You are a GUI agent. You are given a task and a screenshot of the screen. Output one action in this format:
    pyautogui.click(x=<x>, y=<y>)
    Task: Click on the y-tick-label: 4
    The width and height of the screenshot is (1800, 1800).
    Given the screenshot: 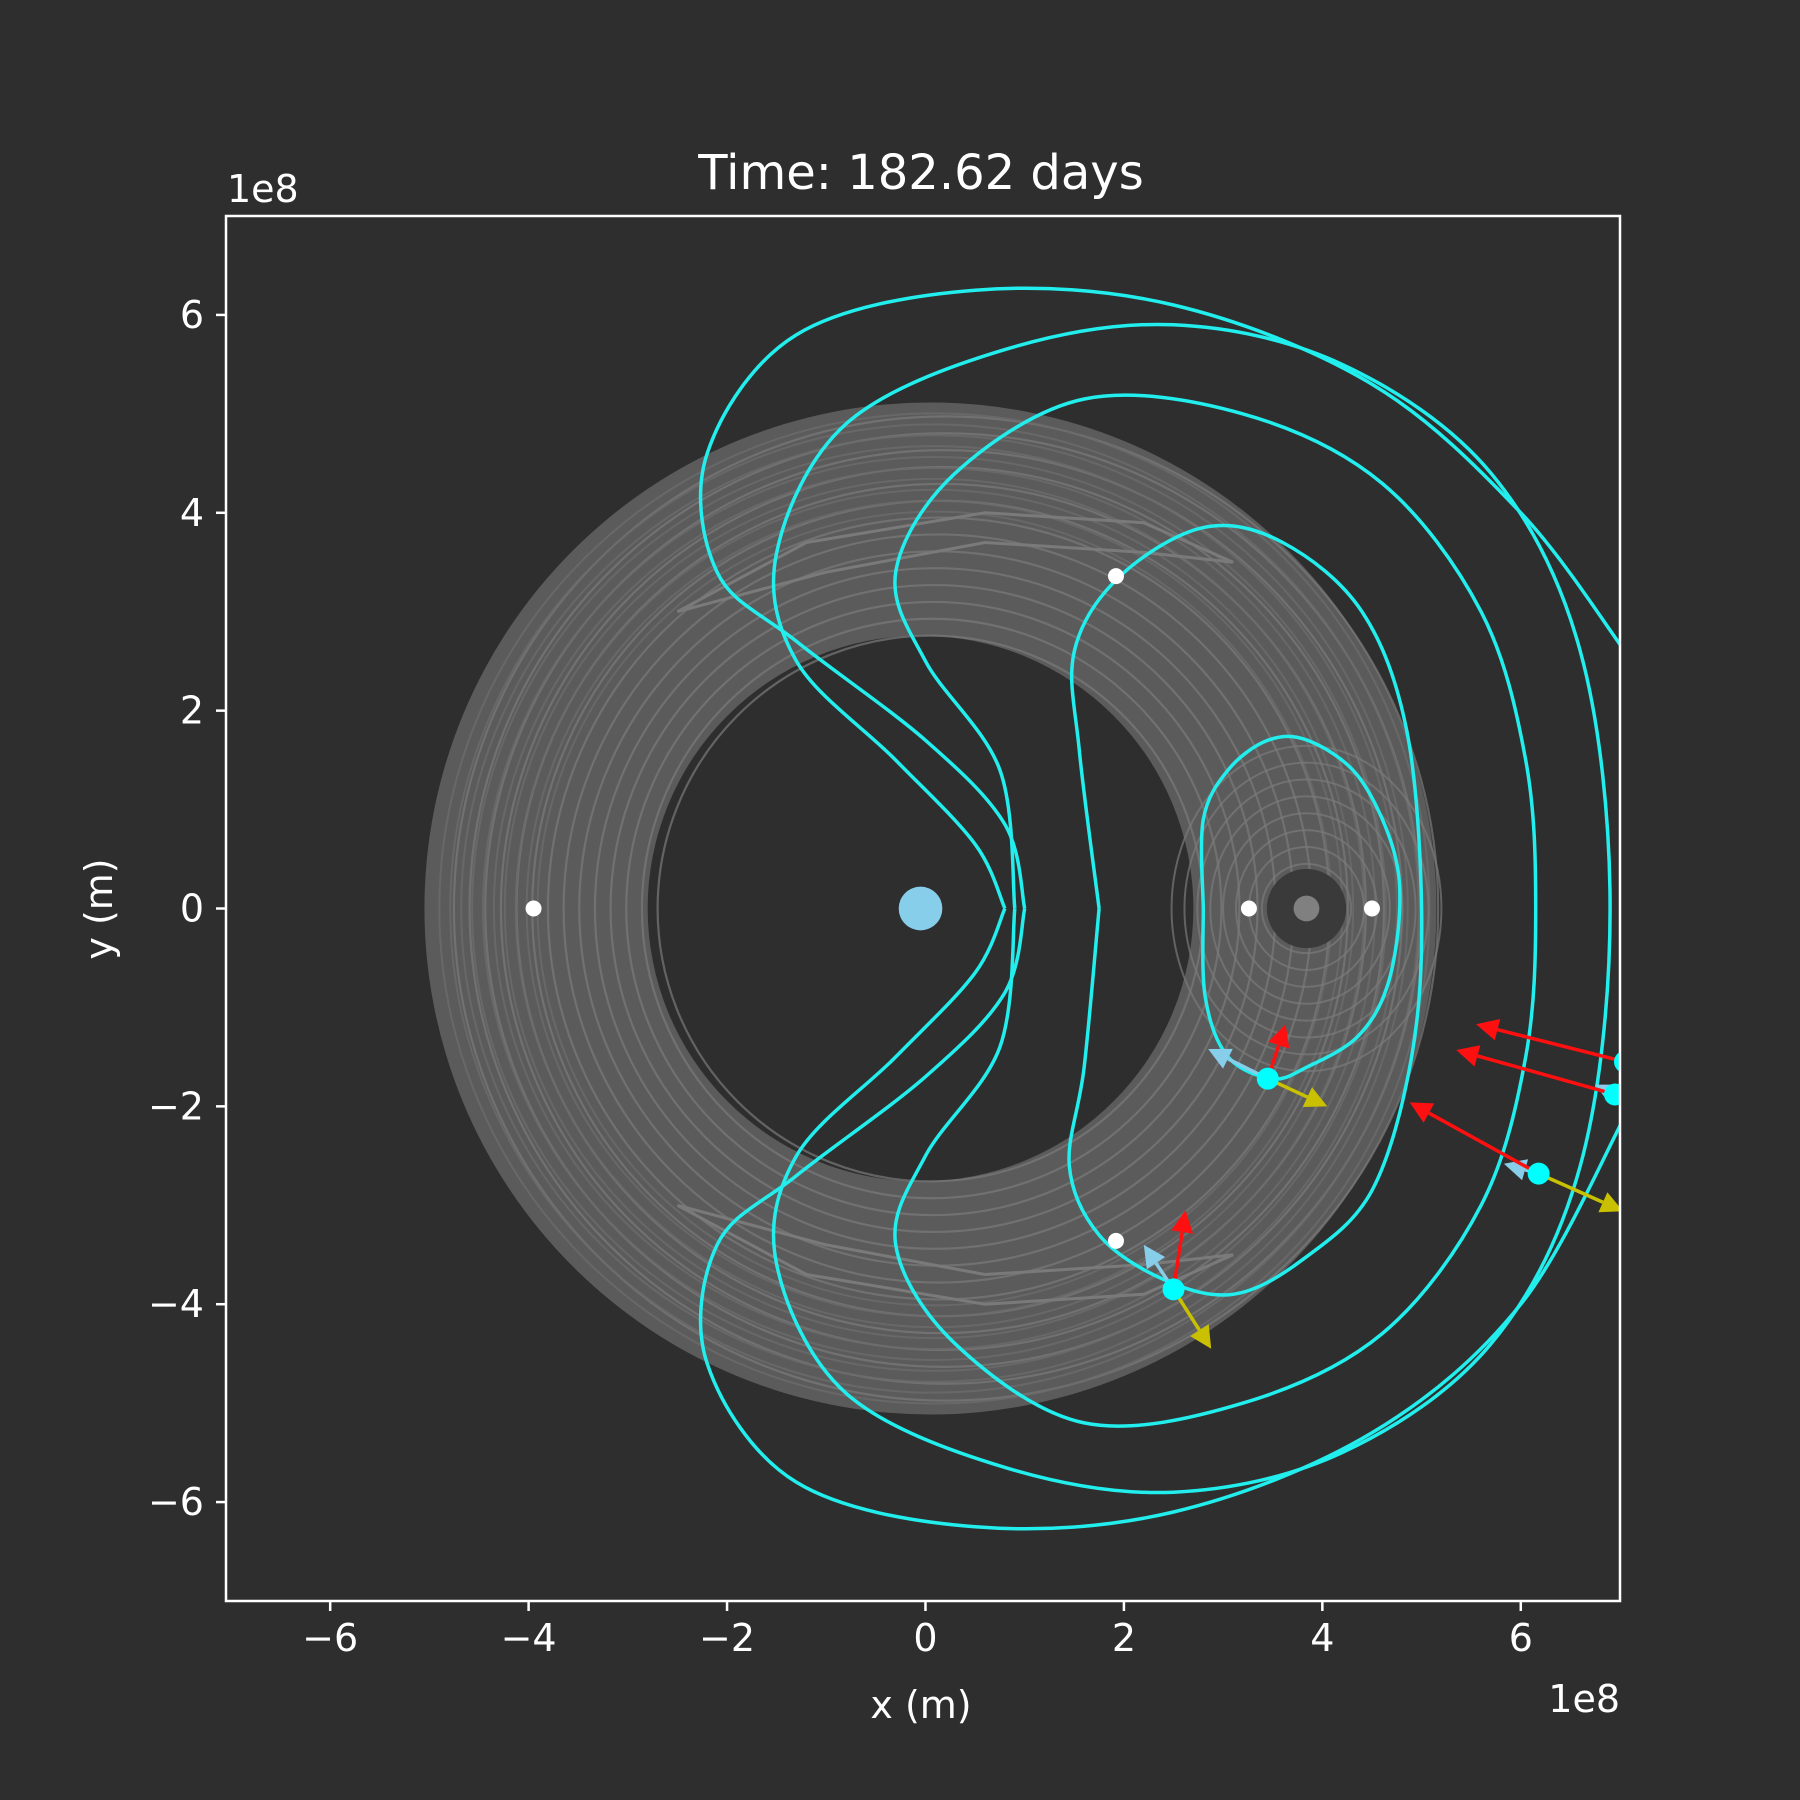 What is the action you would take?
    pyautogui.click(x=192, y=513)
    